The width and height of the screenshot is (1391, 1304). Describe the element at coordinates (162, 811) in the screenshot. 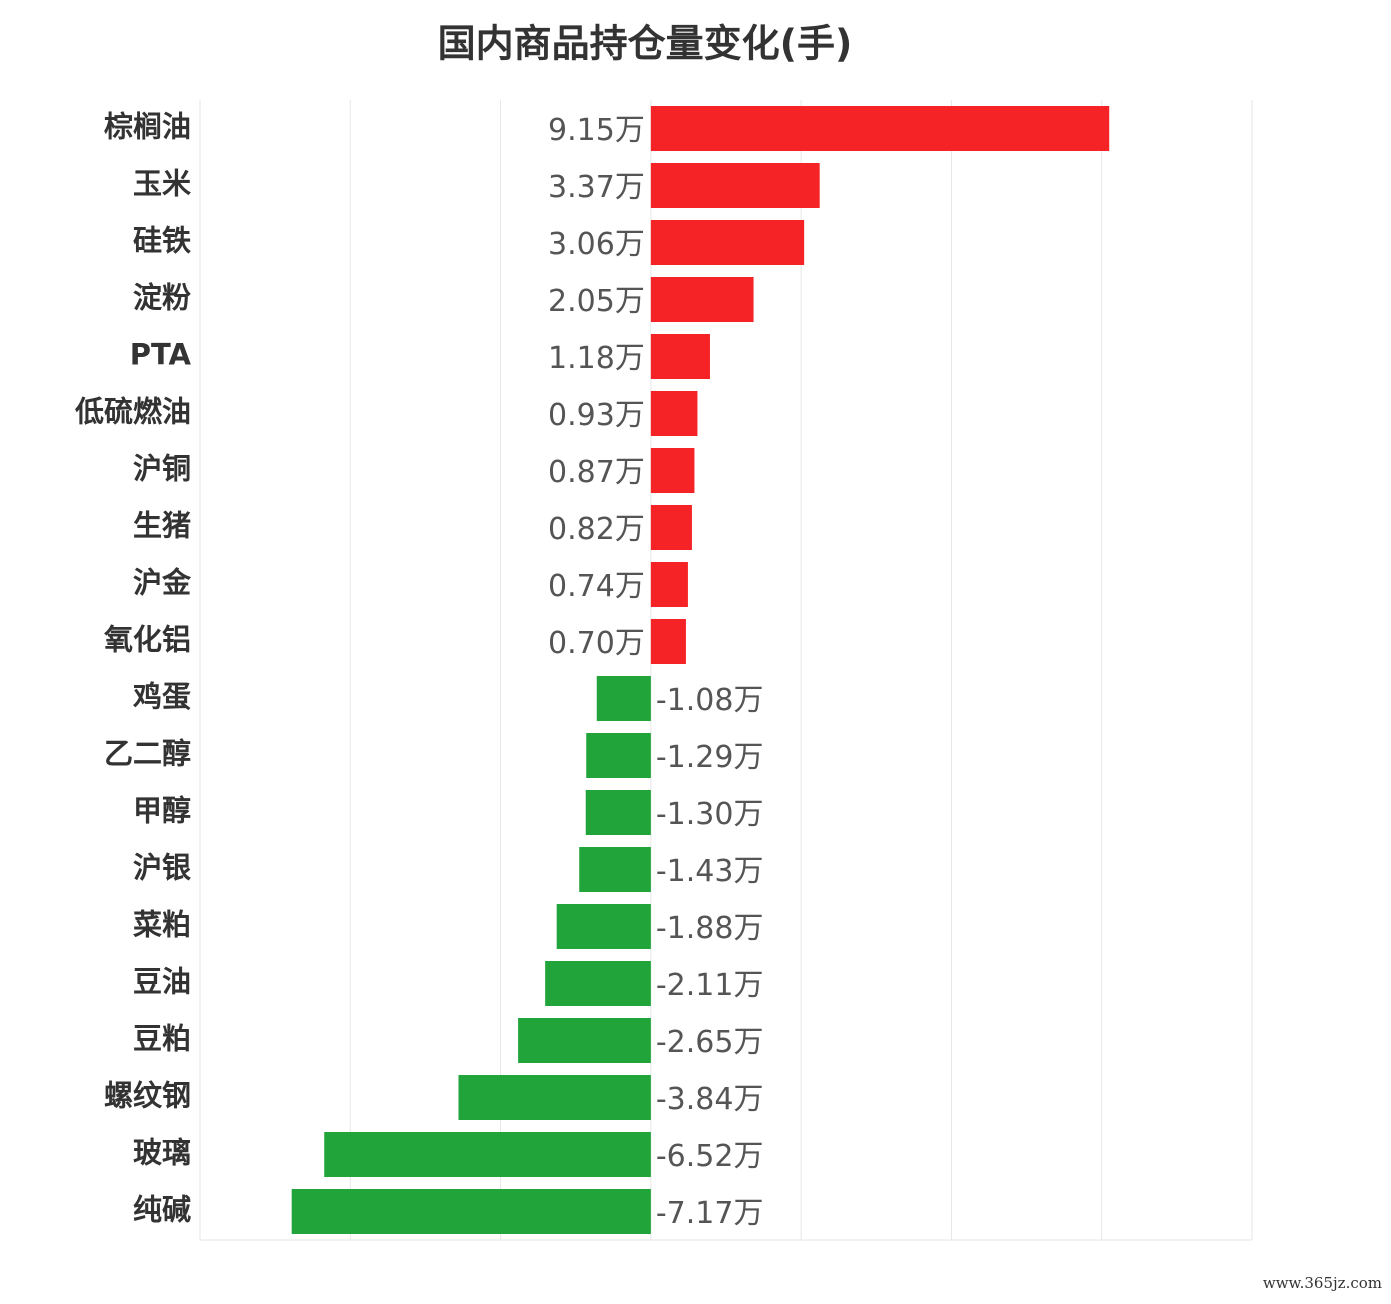

I see `y-tick-label: 甲醇` at that location.